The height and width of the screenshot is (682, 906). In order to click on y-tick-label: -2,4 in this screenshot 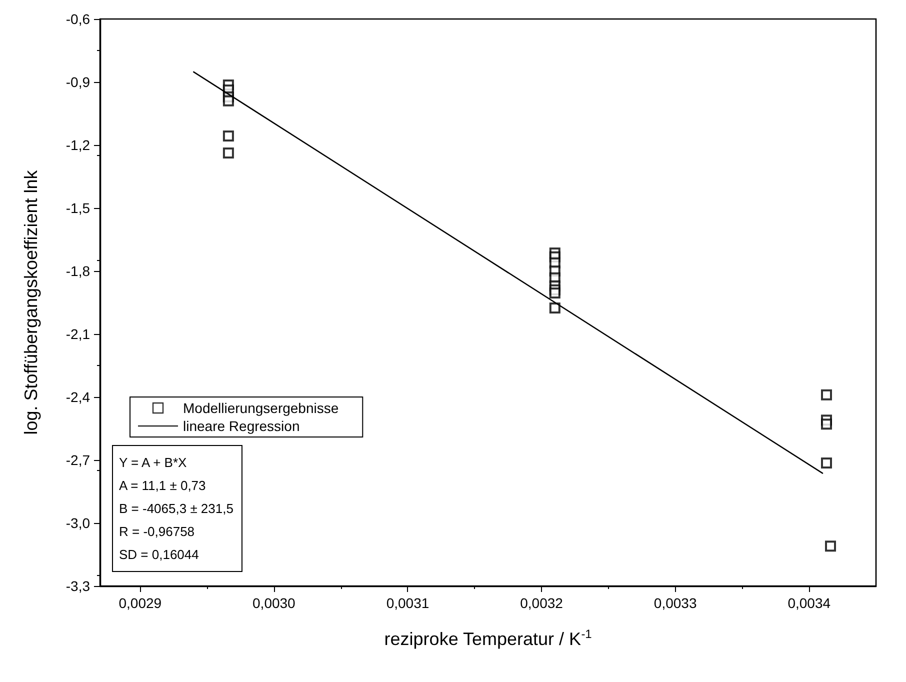, I will do `click(78, 397)`.